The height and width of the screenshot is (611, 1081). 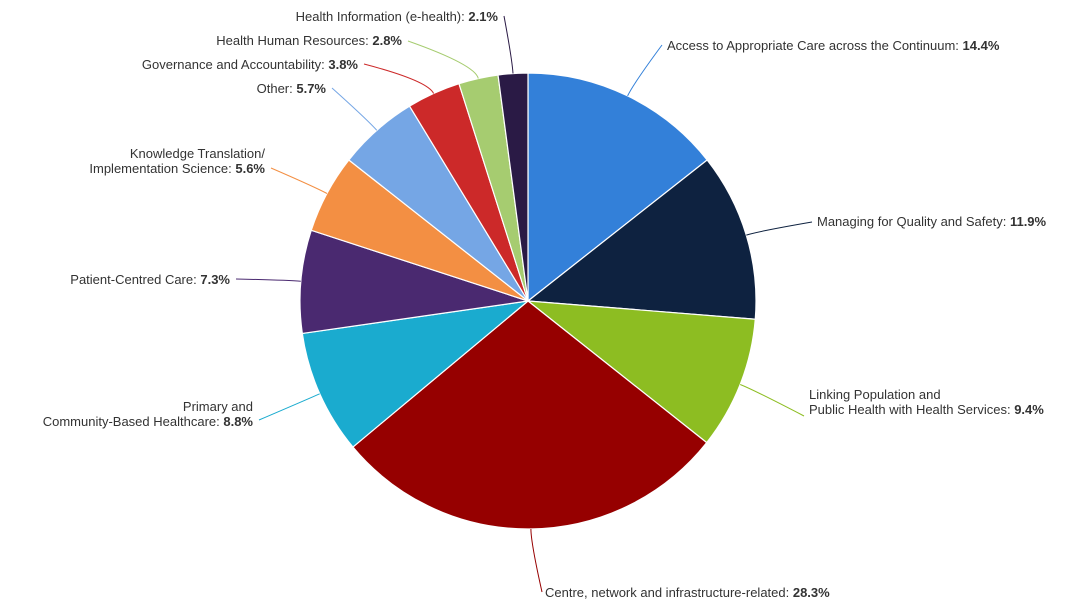 I want to click on slice-label: Governance and Accountability: 3.8%, so click(x=250, y=64).